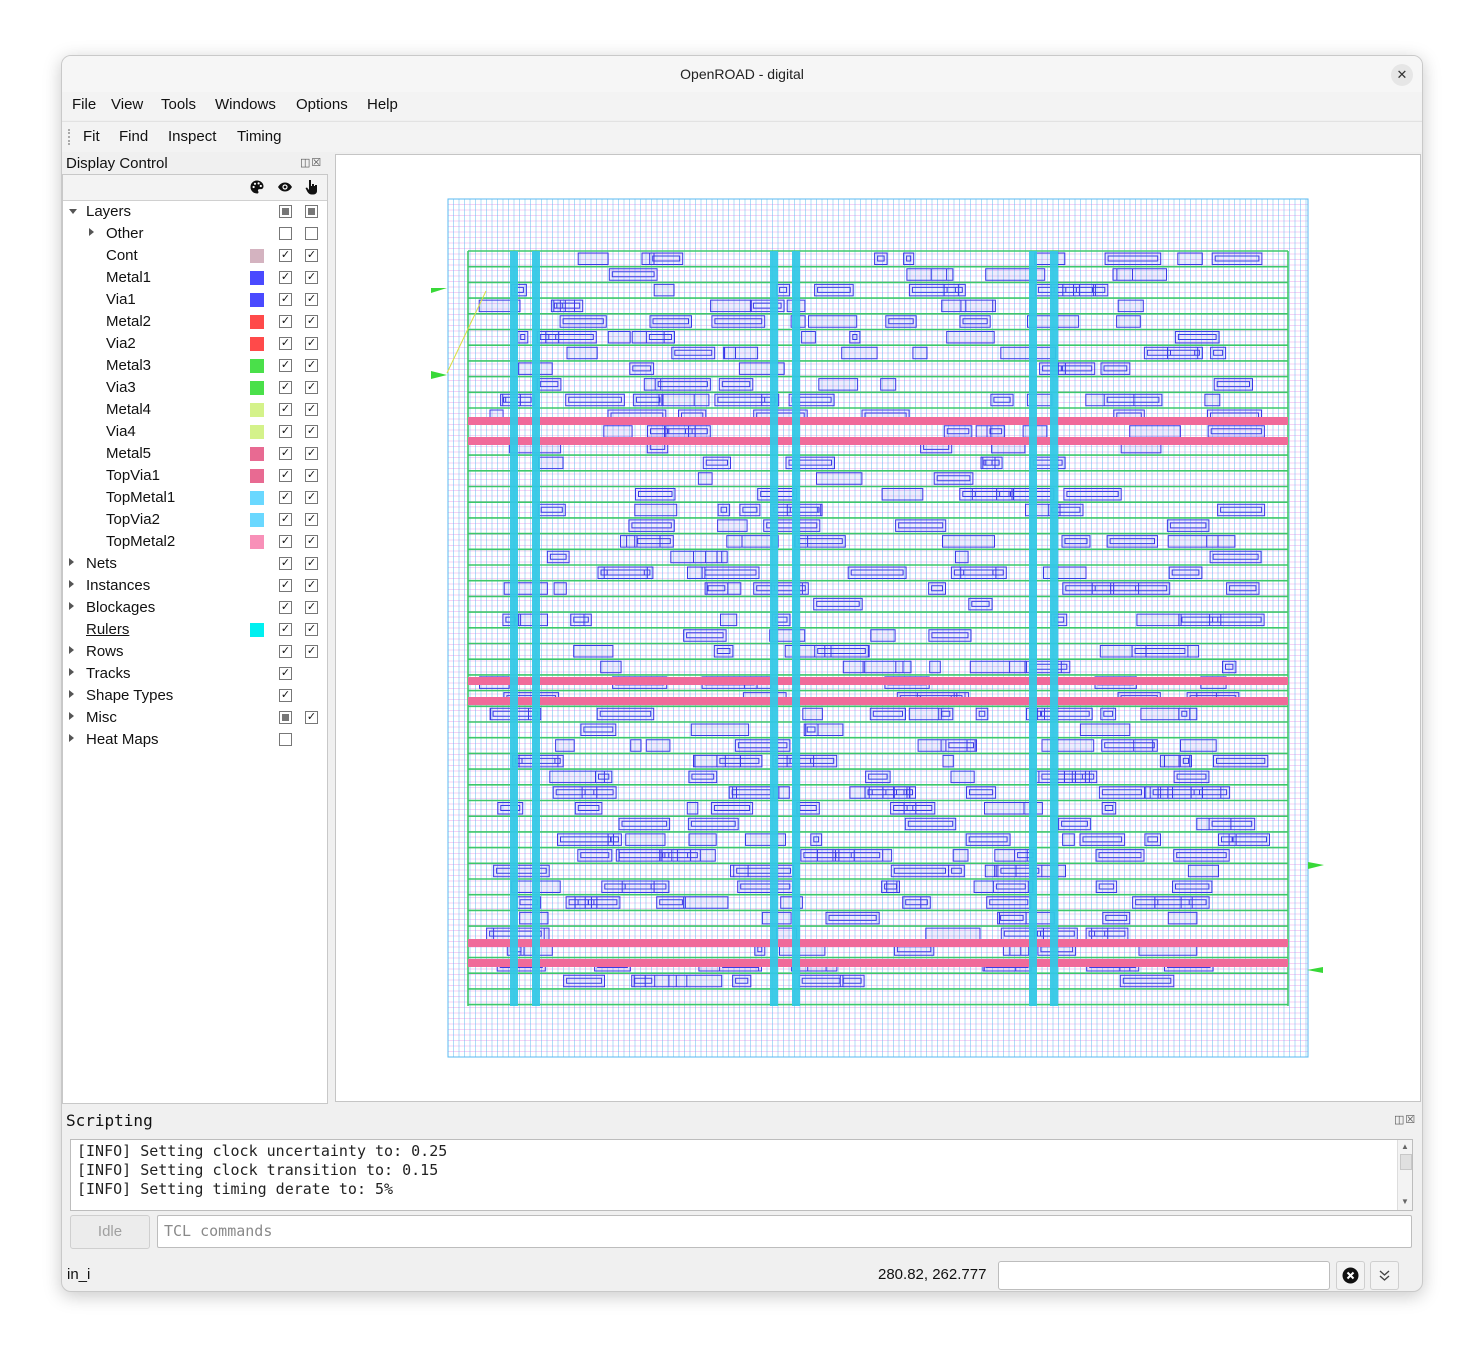  Describe the element at coordinates (70, 137) in the screenshot. I see `toolbar-grip` at that location.